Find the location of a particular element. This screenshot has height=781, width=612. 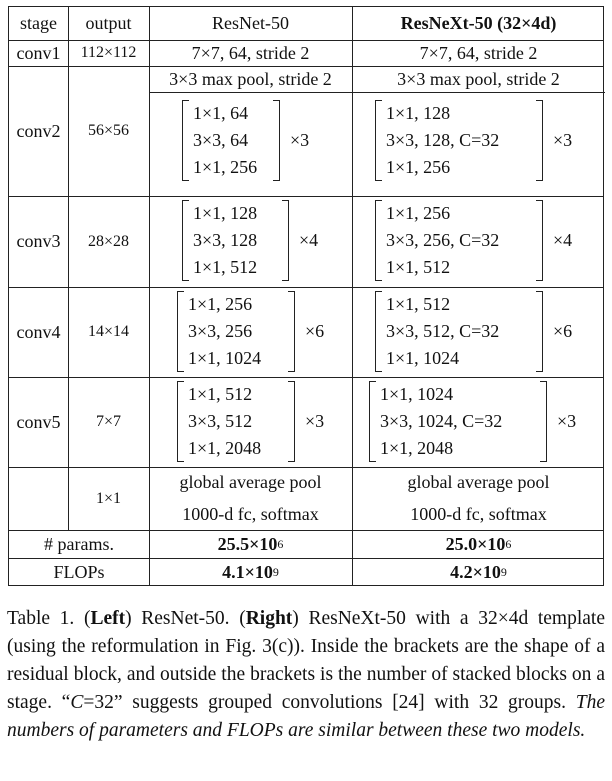

header-resnet: ResNet-50 is located at coordinates (250, 23).